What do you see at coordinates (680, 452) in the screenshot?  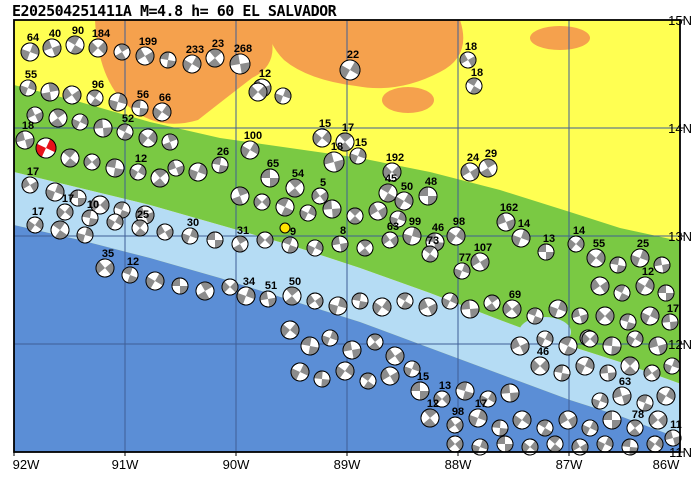 I see `lat-tick-label: 11N` at bounding box center [680, 452].